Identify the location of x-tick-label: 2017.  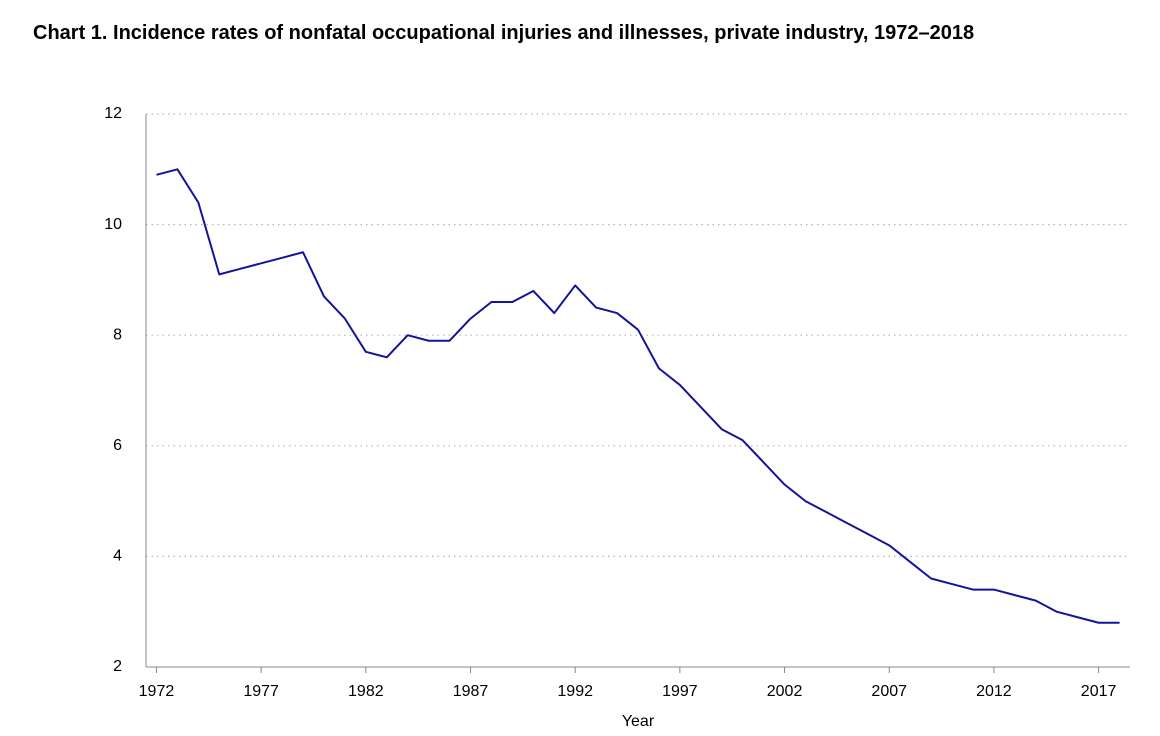
(1099, 691).